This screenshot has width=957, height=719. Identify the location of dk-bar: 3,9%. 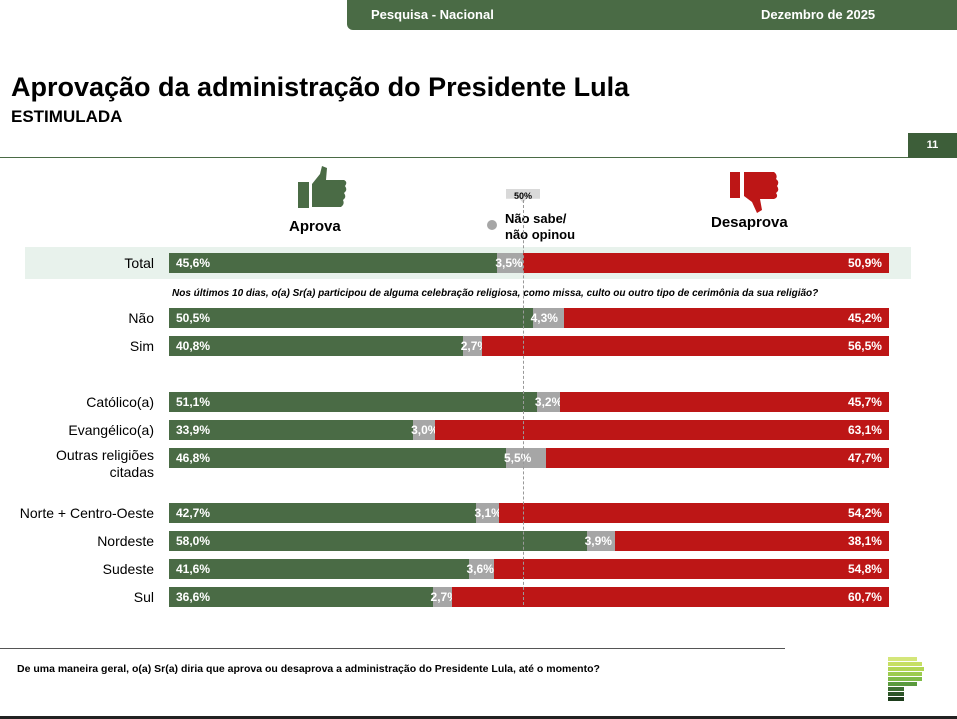
(599, 541).